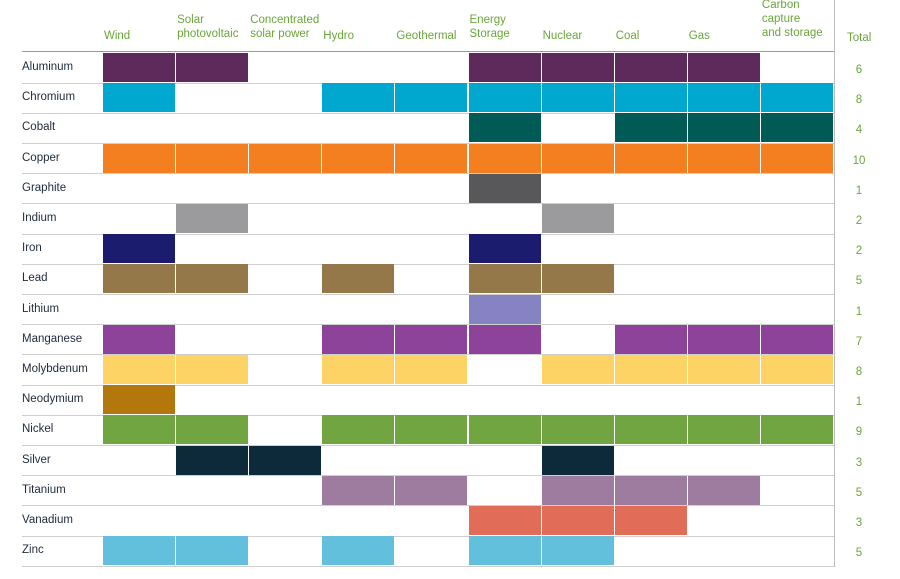 The height and width of the screenshot is (579, 900). Describe the element at coordinates (859, 38) in the screenshot. I see `total-header: Total` at that location.